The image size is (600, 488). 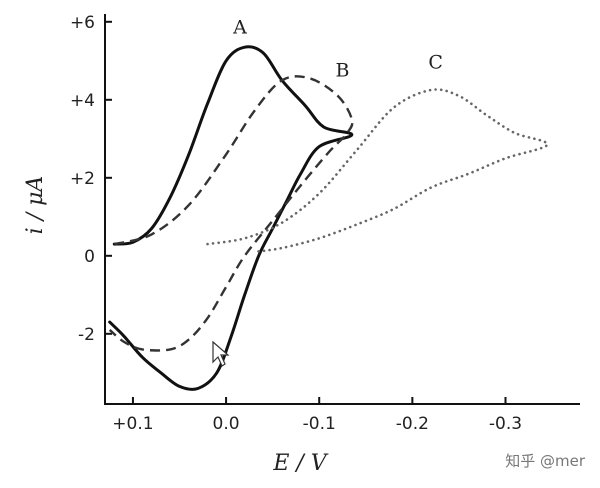 What do you see at coordinates (545, 461) in the screenshot?
I see `watermark-text: 知乎 @mer` at bounding box center [545, 461].